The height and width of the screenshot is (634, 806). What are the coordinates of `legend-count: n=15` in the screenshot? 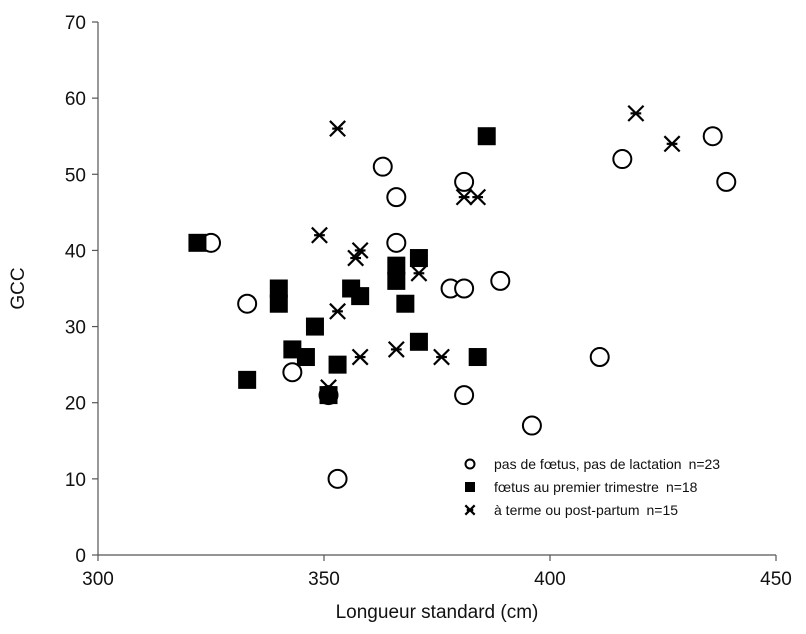 It's located at (663, 510).